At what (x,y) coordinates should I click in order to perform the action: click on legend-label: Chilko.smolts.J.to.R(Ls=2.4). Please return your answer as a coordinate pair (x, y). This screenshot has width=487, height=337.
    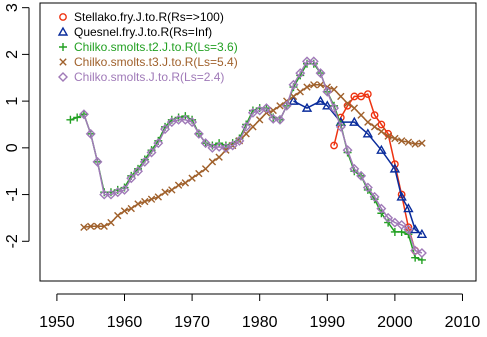
    Looking at the image, I should click on (149, 77).